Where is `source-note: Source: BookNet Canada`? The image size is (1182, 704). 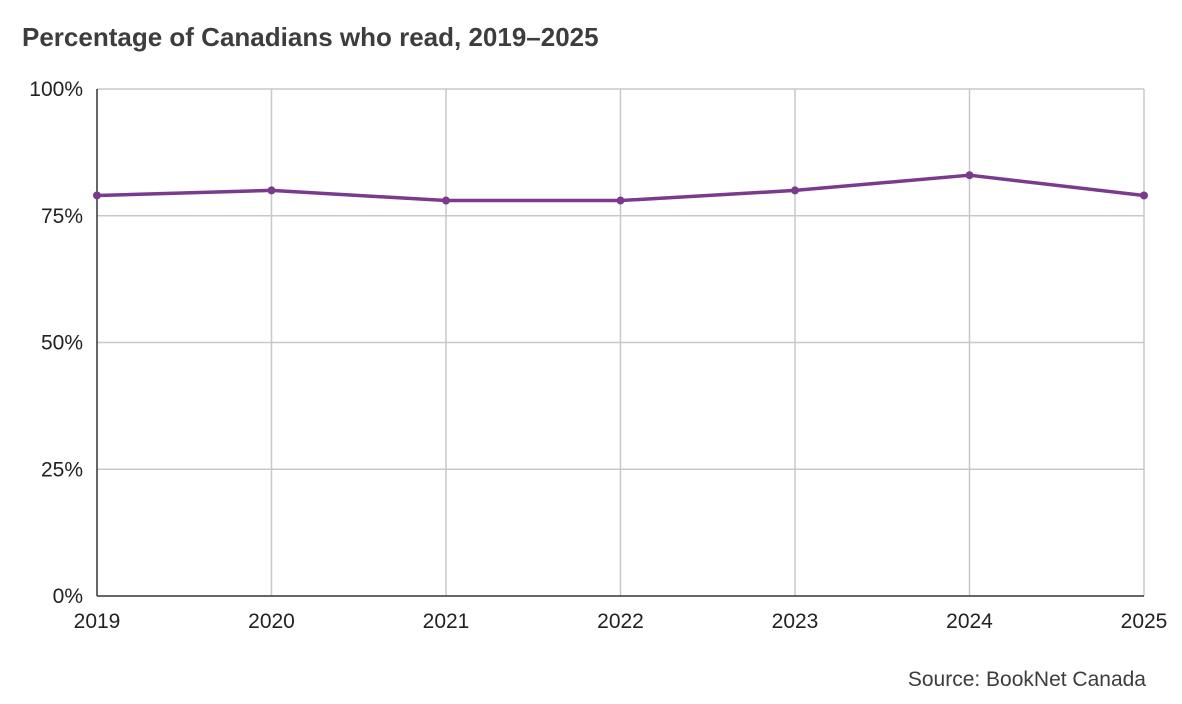 source-note: Source: BookNet Canada is located at coordinates (1026, 679).